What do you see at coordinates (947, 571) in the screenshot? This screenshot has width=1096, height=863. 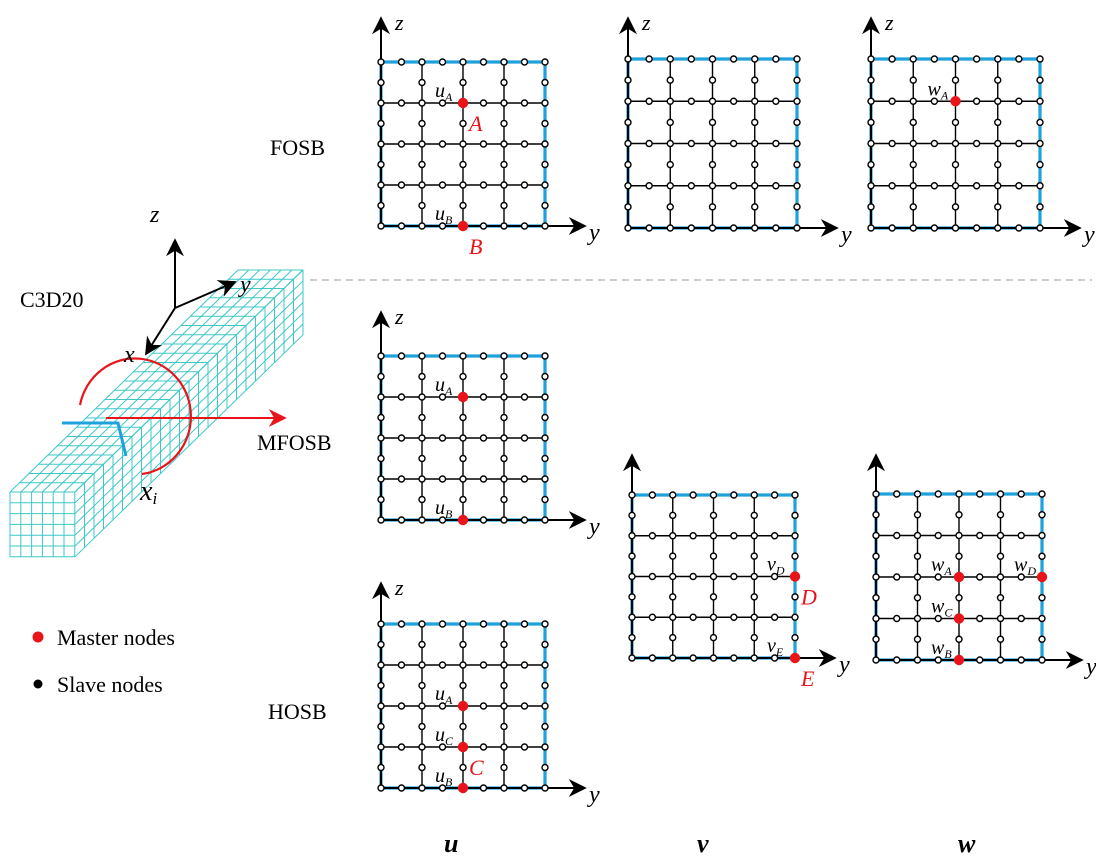 I see `master-dof-sub: A` at bounding box center [947, 571].